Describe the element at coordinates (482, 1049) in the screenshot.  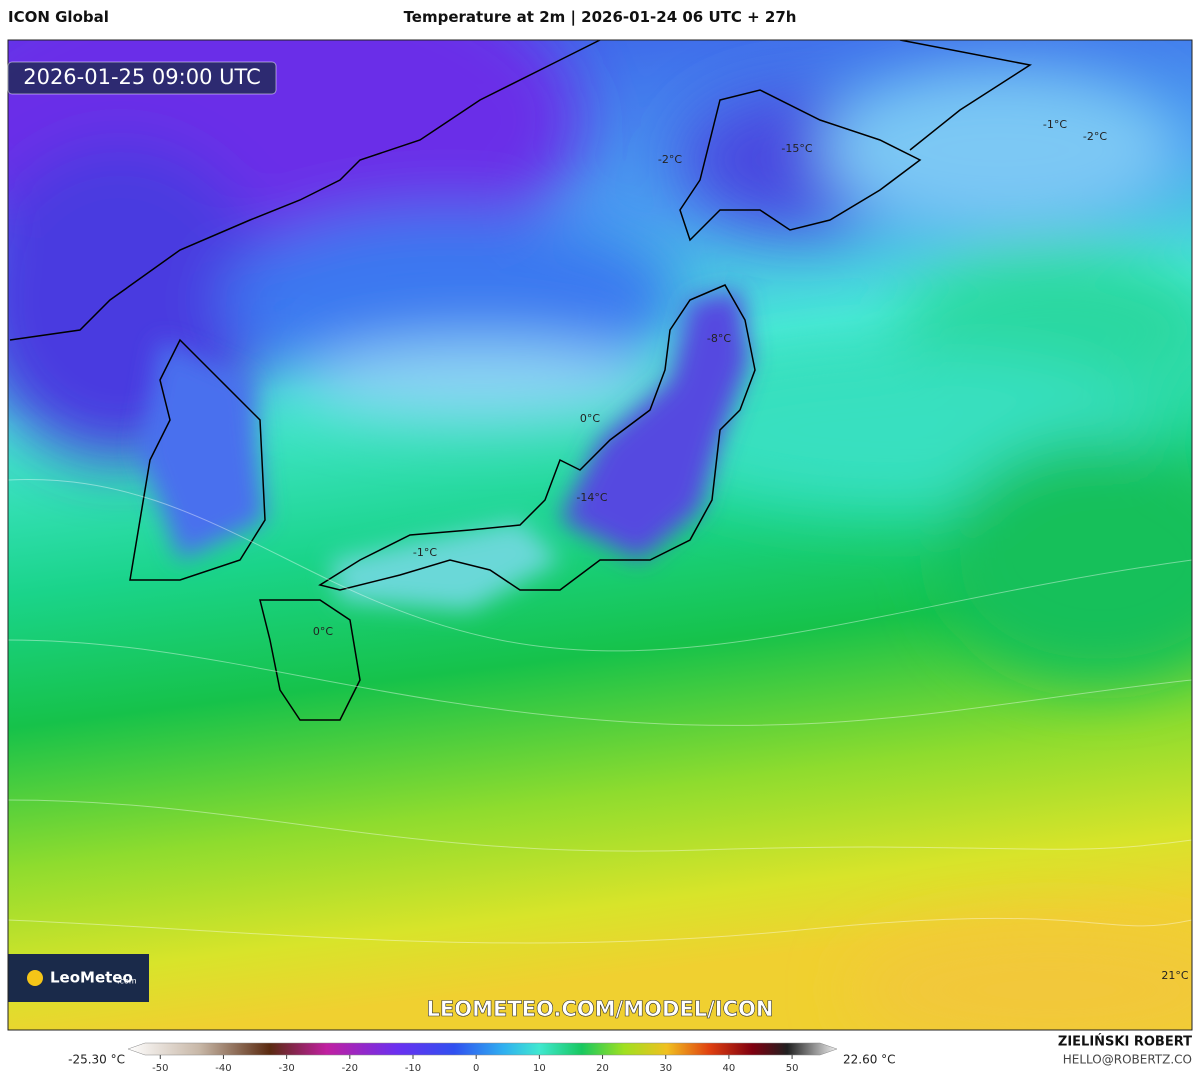
I see `colorbar` at that location.